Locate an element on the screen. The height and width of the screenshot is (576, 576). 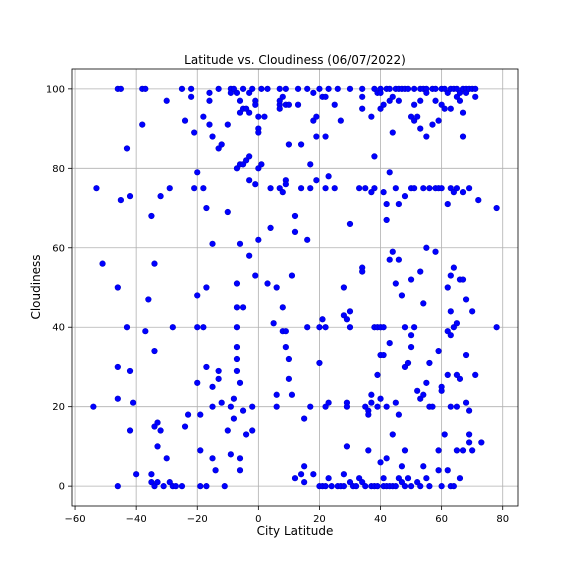
x-tick-label: −60 is located at coordinates (75, 519).